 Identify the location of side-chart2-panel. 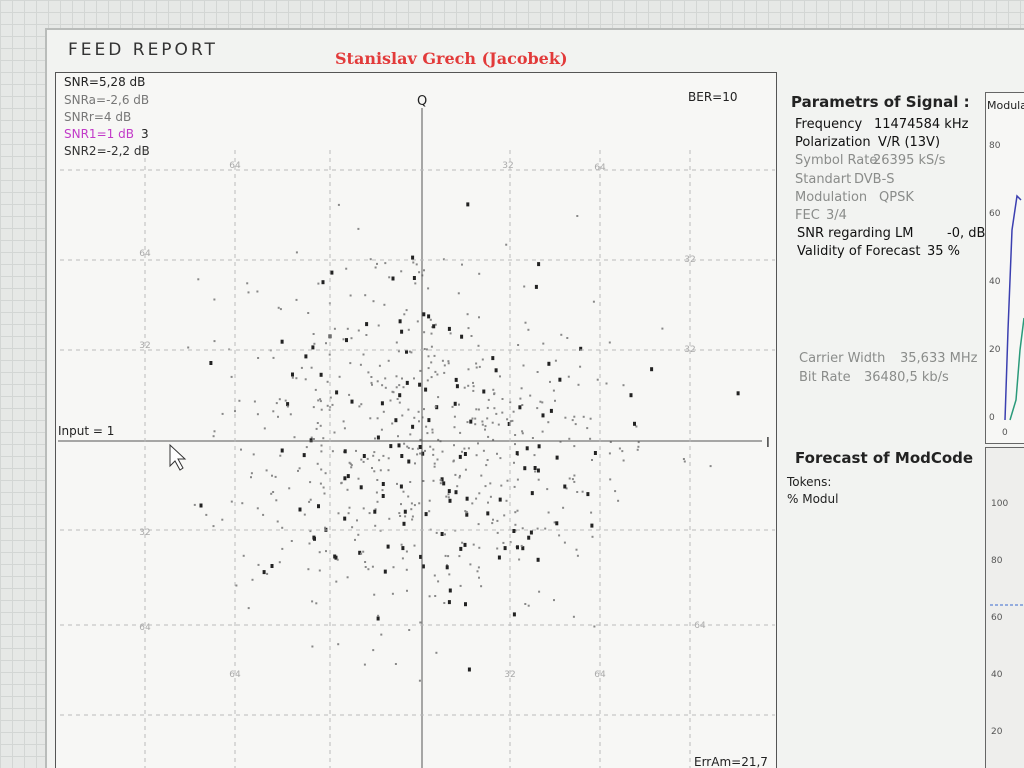
(1004, 607).